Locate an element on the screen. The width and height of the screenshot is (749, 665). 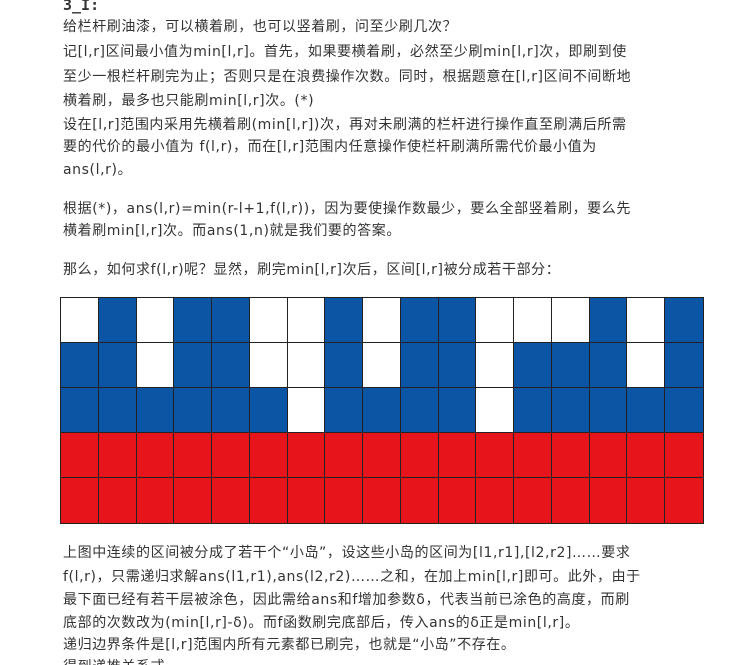
paragraph-line: 给栏杆刷油漆，可以横着刷，也可以竖着刷，问至少刷几次？ is located at coordinates (260, 27).